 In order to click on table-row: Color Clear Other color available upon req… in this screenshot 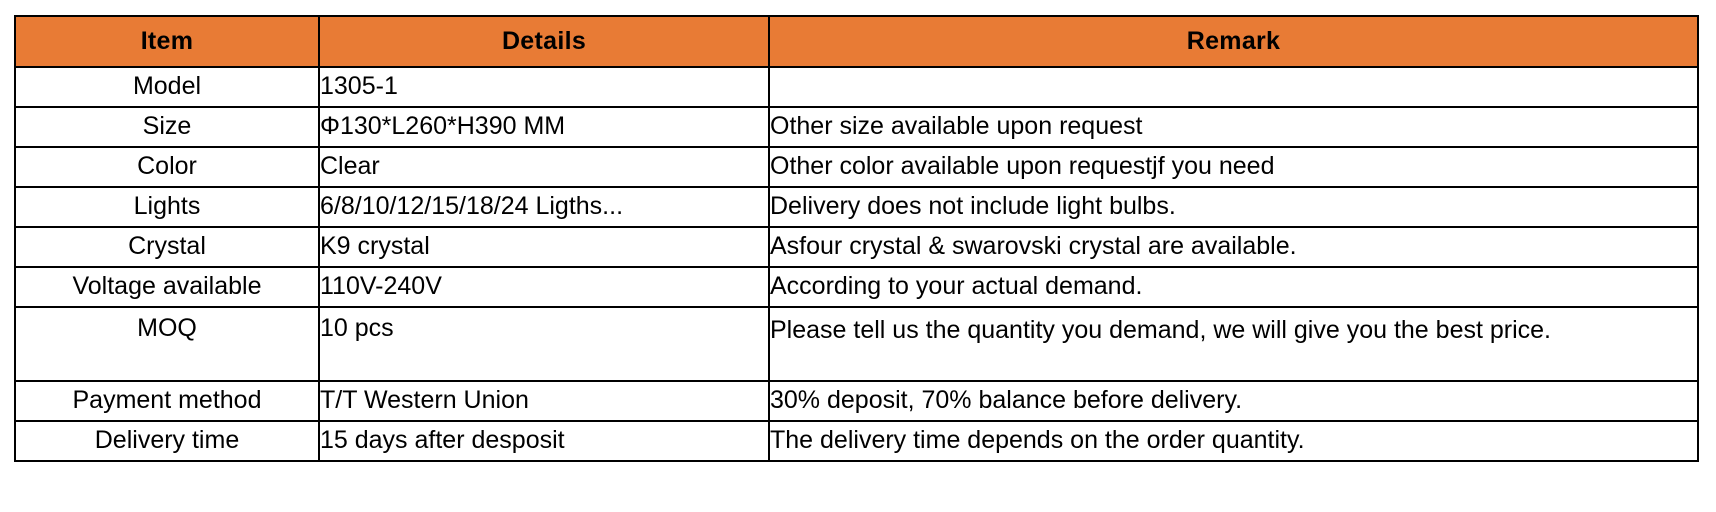, I will do `click(856, 167)`.